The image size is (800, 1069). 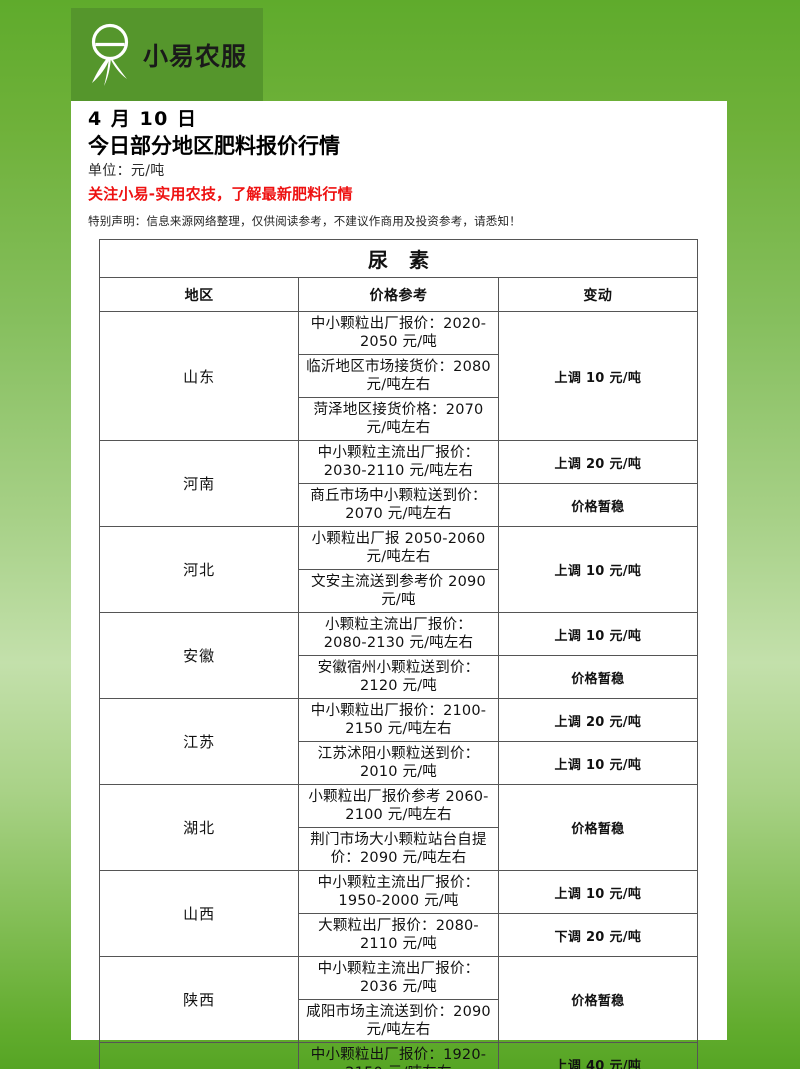 I want to click on table-row: 商丘市场中小颗粒送到价：2070 元/吨左右 价格暂稳, so click(x=399, y=505).